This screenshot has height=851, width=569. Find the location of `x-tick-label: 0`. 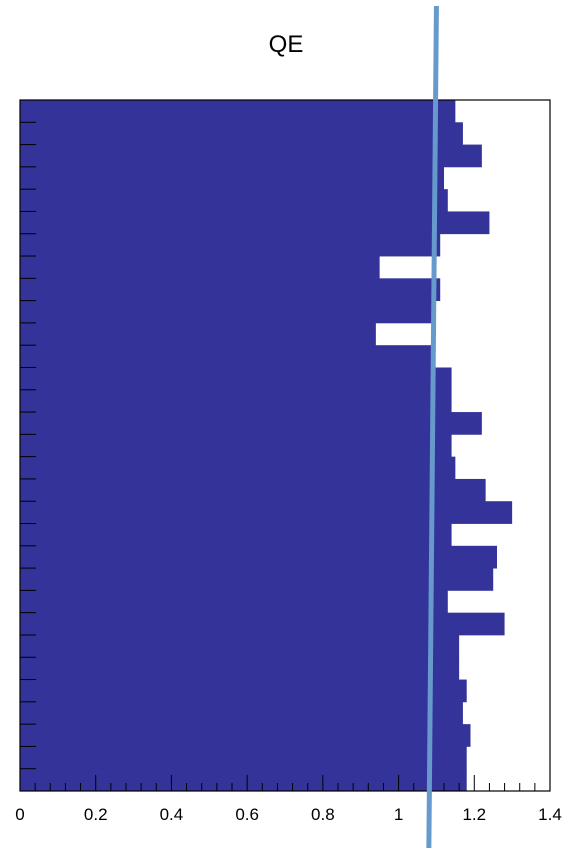

x-tick-label: 0 is located at coordinates (19, 814).